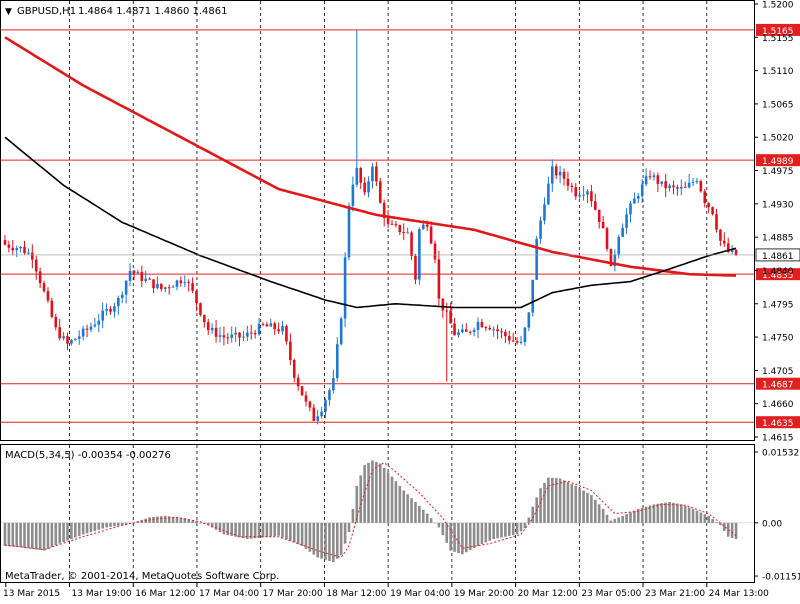  What do you see at coordinates (778, 172) in the screenshot?
I see `price-tick-label: 1.4975` at bounding box center [778, 172].